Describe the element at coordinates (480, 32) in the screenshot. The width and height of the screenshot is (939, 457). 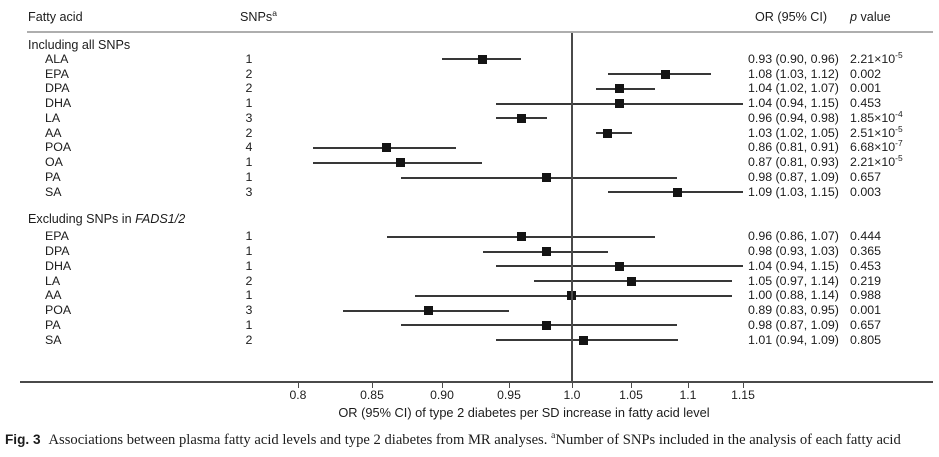
I see `header-divider-rule` at that location.